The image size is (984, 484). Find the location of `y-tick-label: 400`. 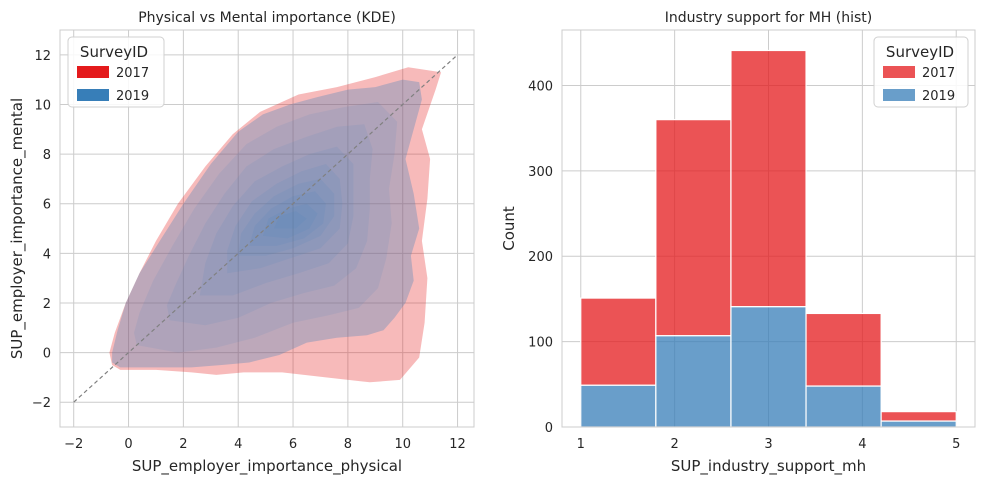

y-tick-label: 400 is located at coordinates (540, 86).